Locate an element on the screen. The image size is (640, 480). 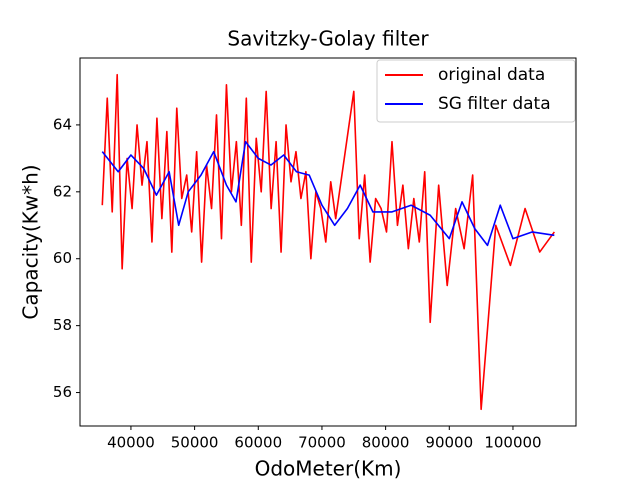
x-tick-label: 90000 is located at coordinates (449, 443).